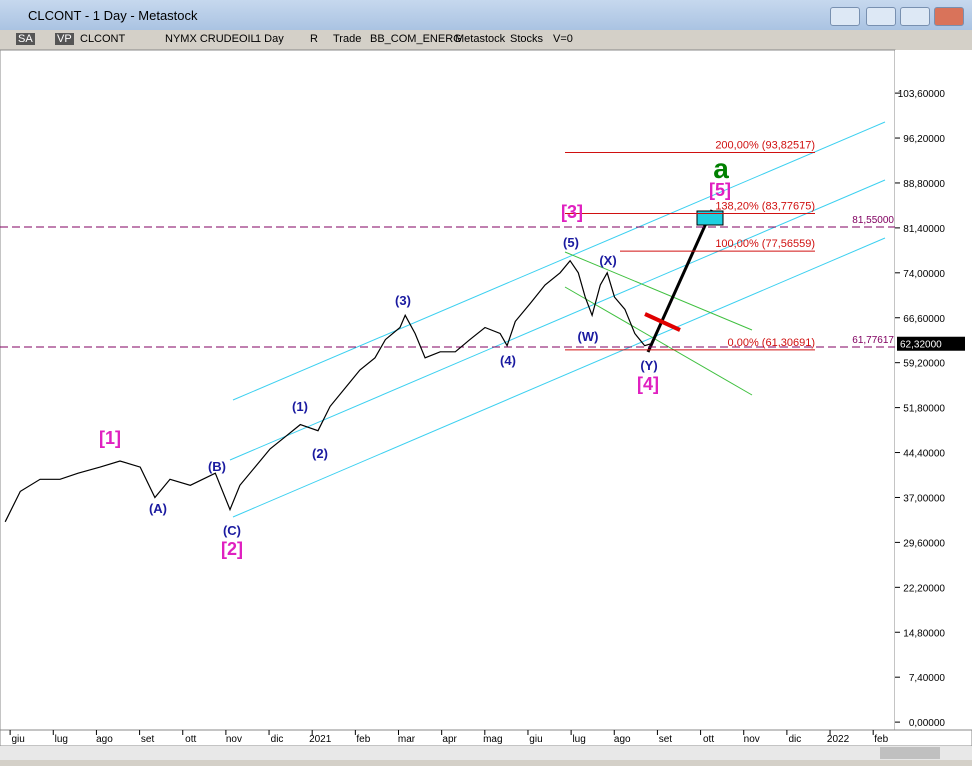 This screenshot has width=972, height=766. Describe the element at coordinates (933, 390) in the screenshot. I see `y-axis-area` at that location.